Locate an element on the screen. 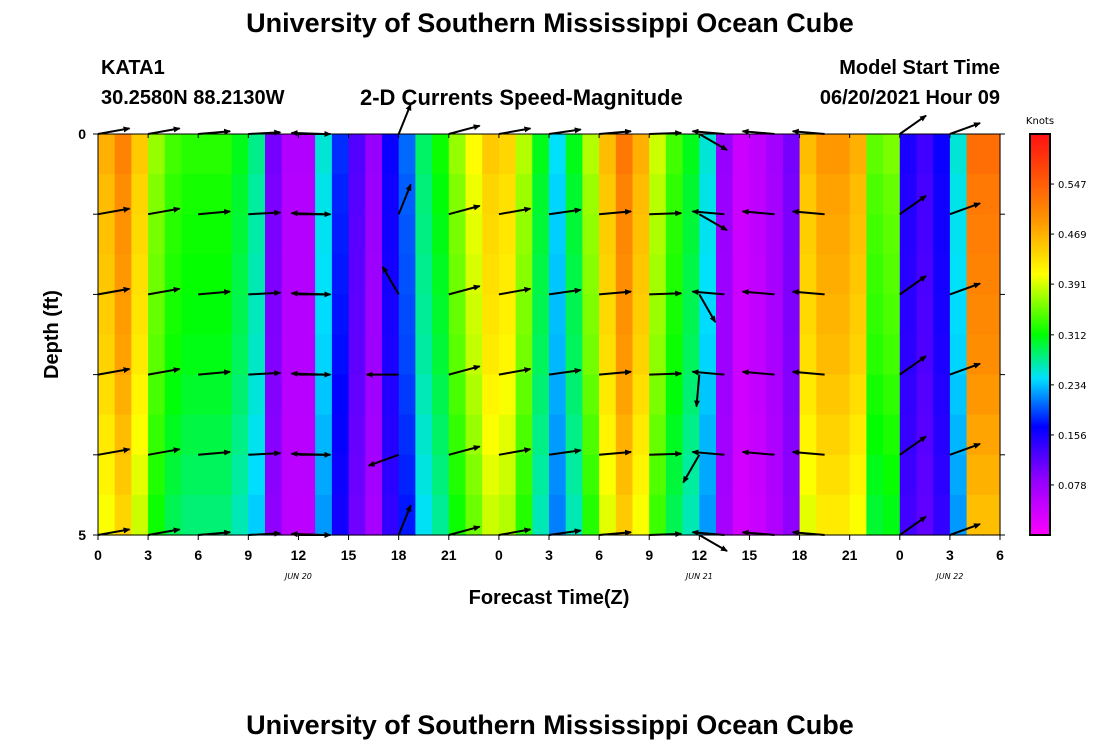  x-tick-label: 6 is located at coordinates (1000, 555).